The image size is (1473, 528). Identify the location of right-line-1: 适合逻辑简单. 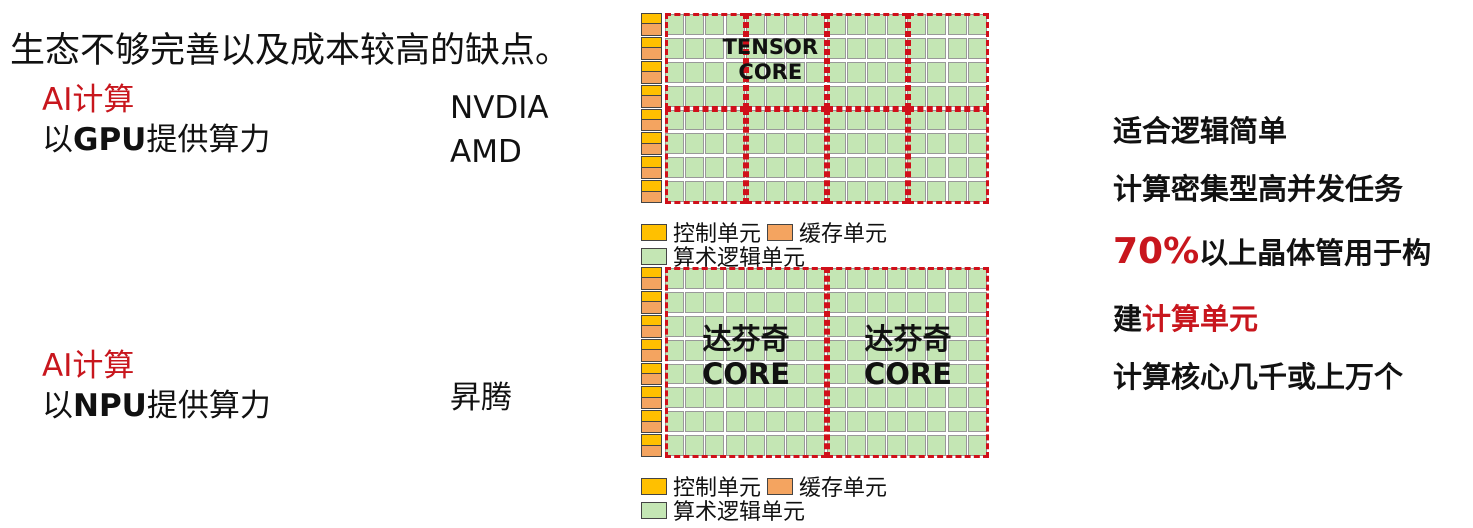
(1200, 131).